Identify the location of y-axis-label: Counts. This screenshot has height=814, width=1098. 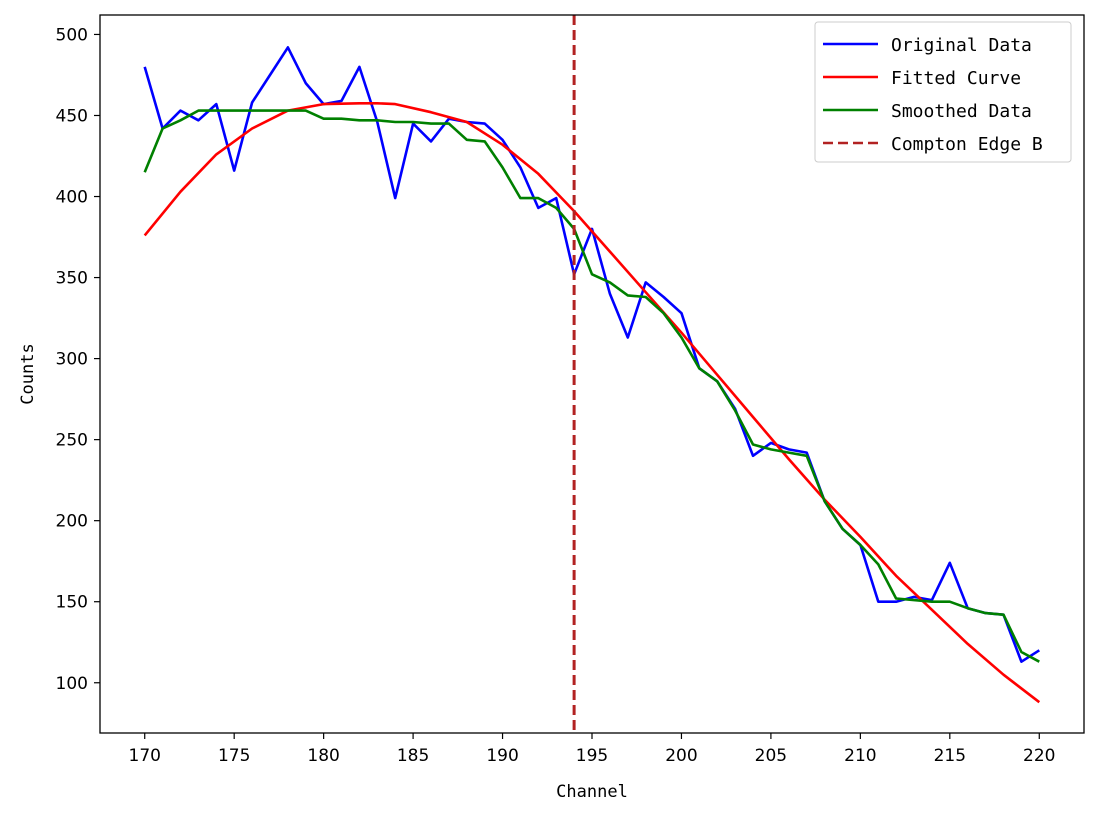
(28, 373).